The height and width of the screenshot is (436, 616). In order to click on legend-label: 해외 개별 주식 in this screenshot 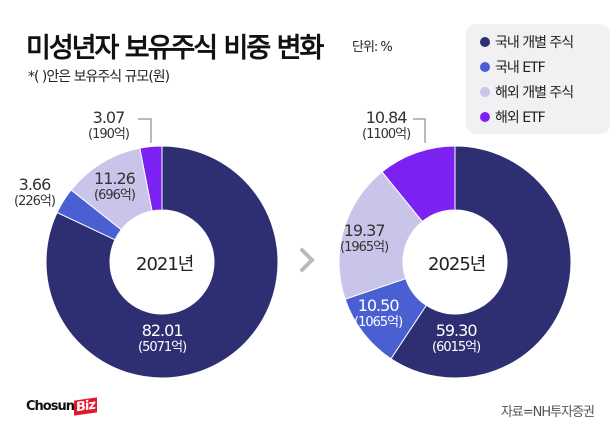, I will do `click(534, 93)`.